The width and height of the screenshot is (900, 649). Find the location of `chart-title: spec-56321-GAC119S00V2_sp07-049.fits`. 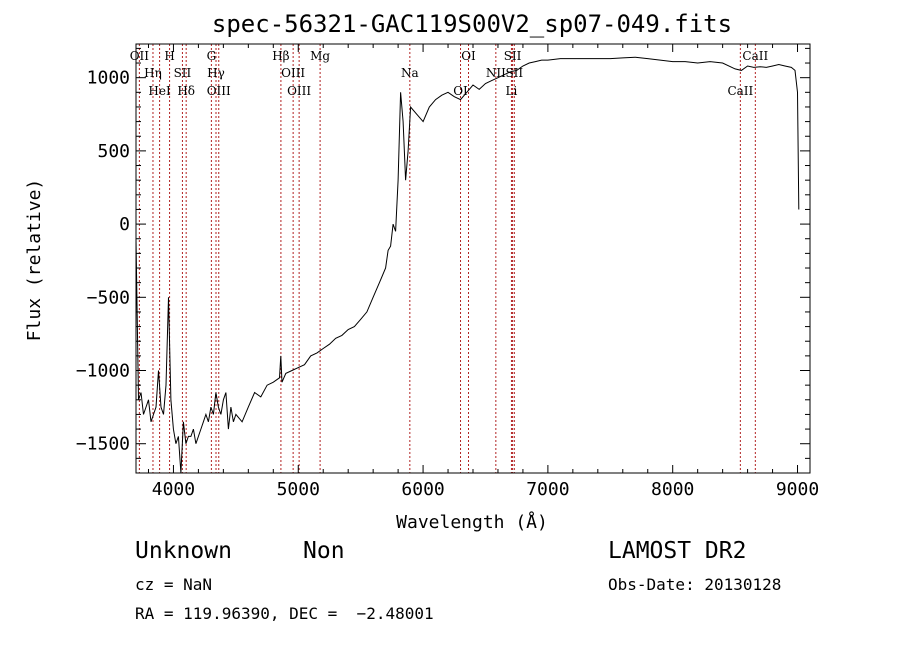

chart-title: spec-56321-GAC119S00V2_sp07-049.fits is located at coordinates (472, 24).